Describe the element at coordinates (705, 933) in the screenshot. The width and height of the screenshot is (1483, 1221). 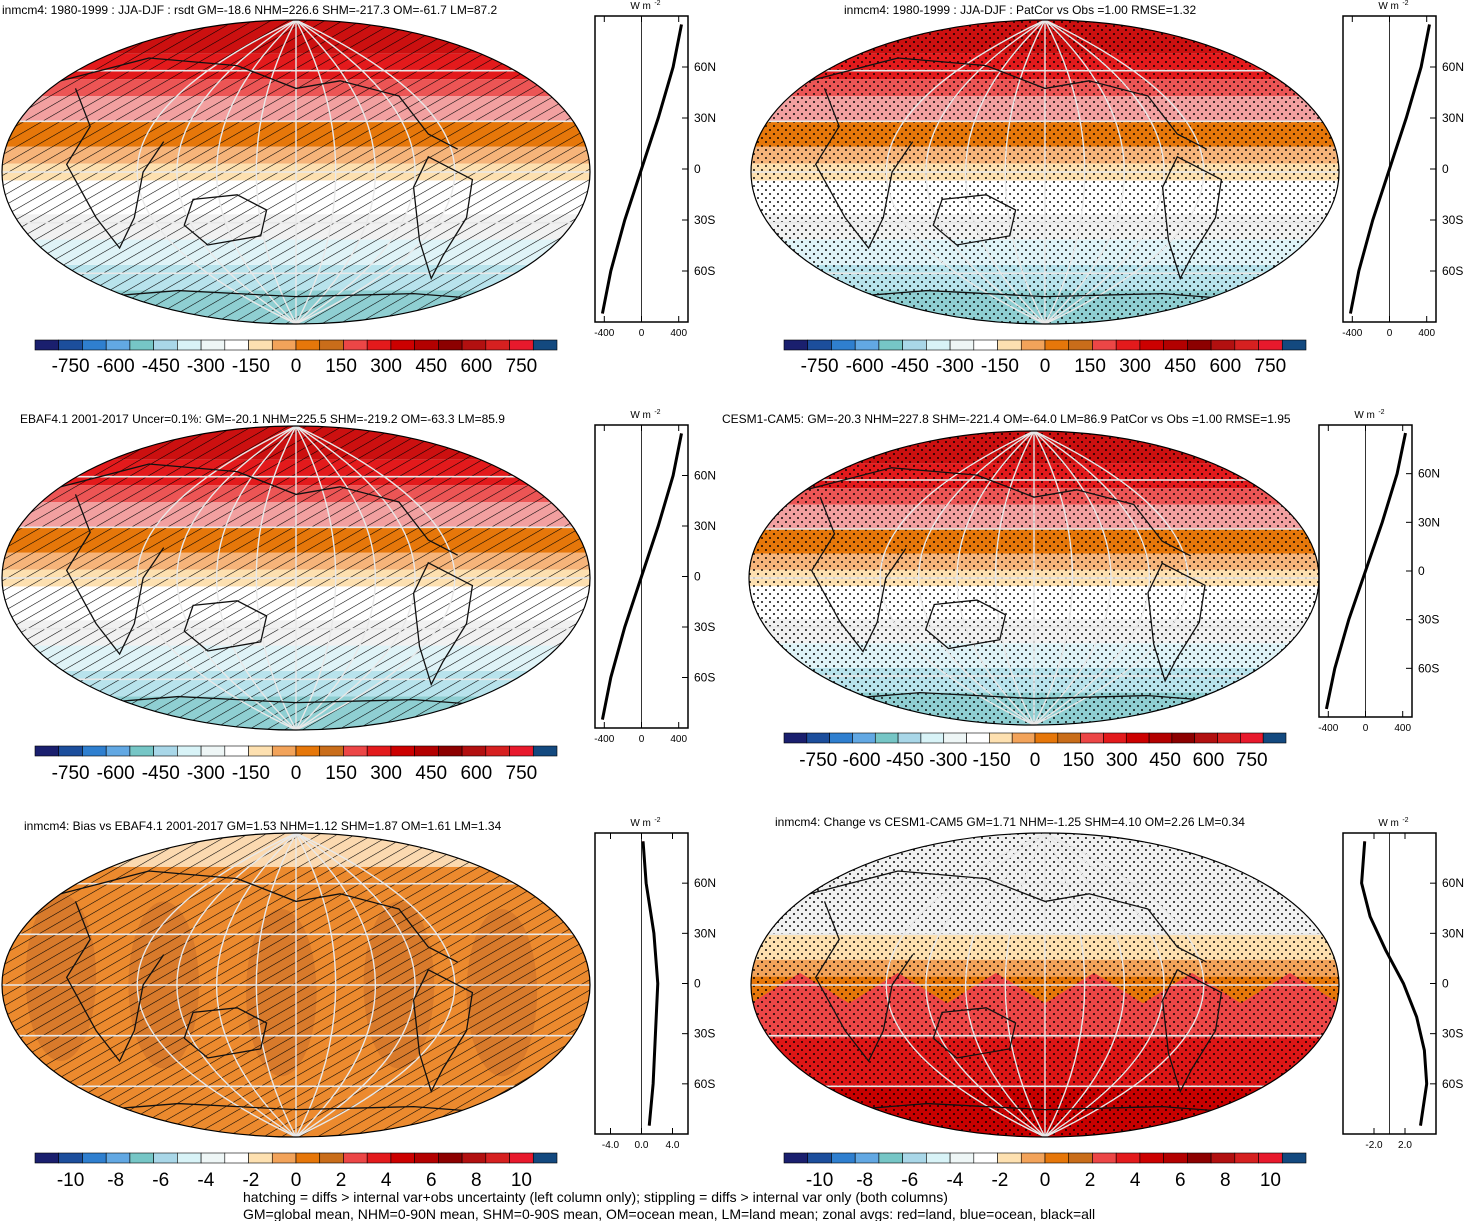
I see `lat-label: 30N` at that location.